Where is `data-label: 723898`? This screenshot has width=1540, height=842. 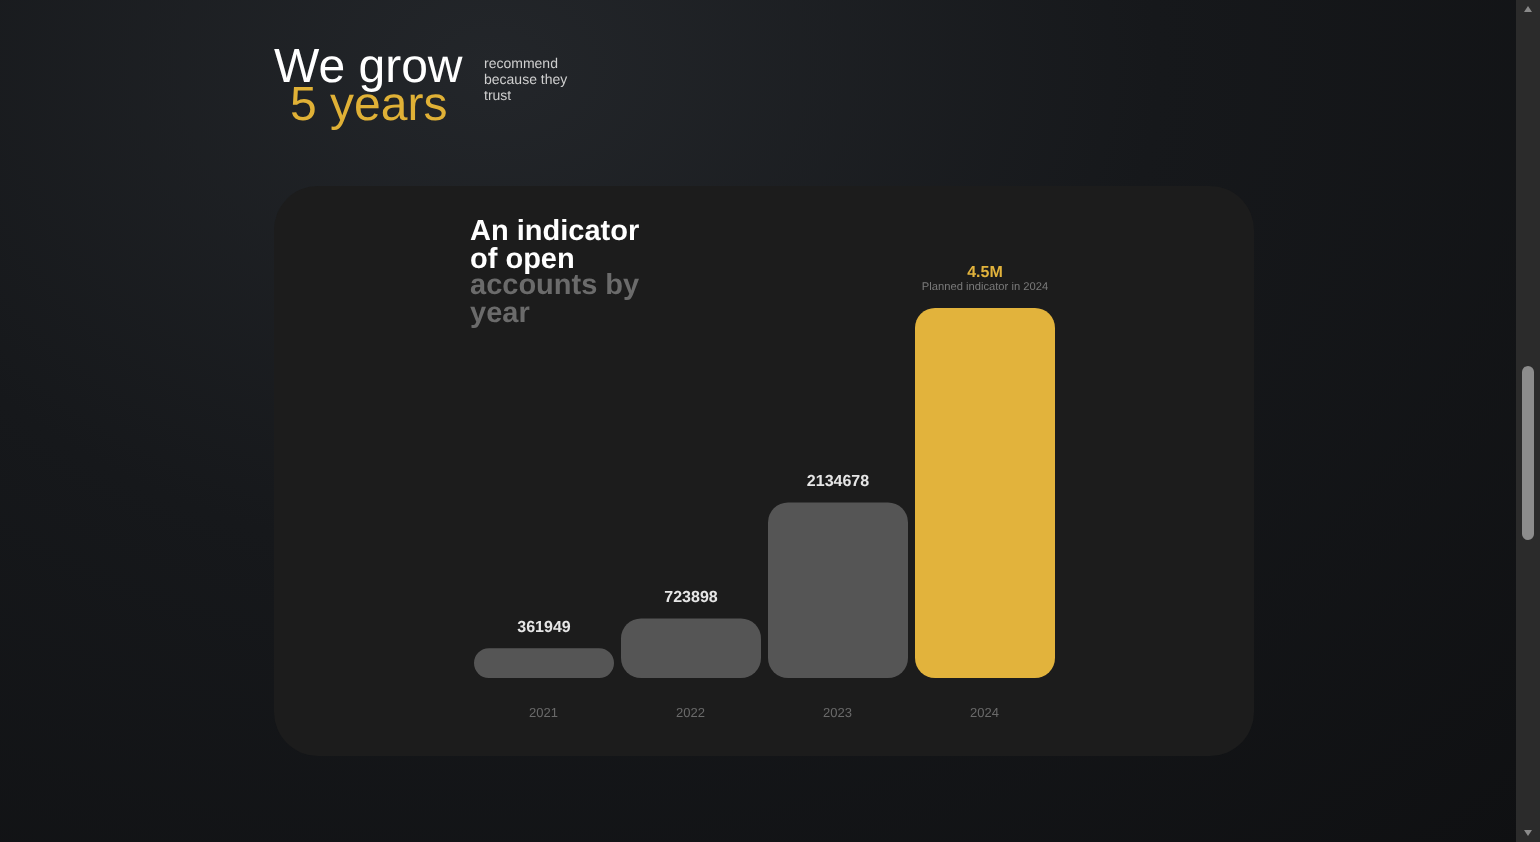 data-label: 723898 is located at coordinates (691, 596).